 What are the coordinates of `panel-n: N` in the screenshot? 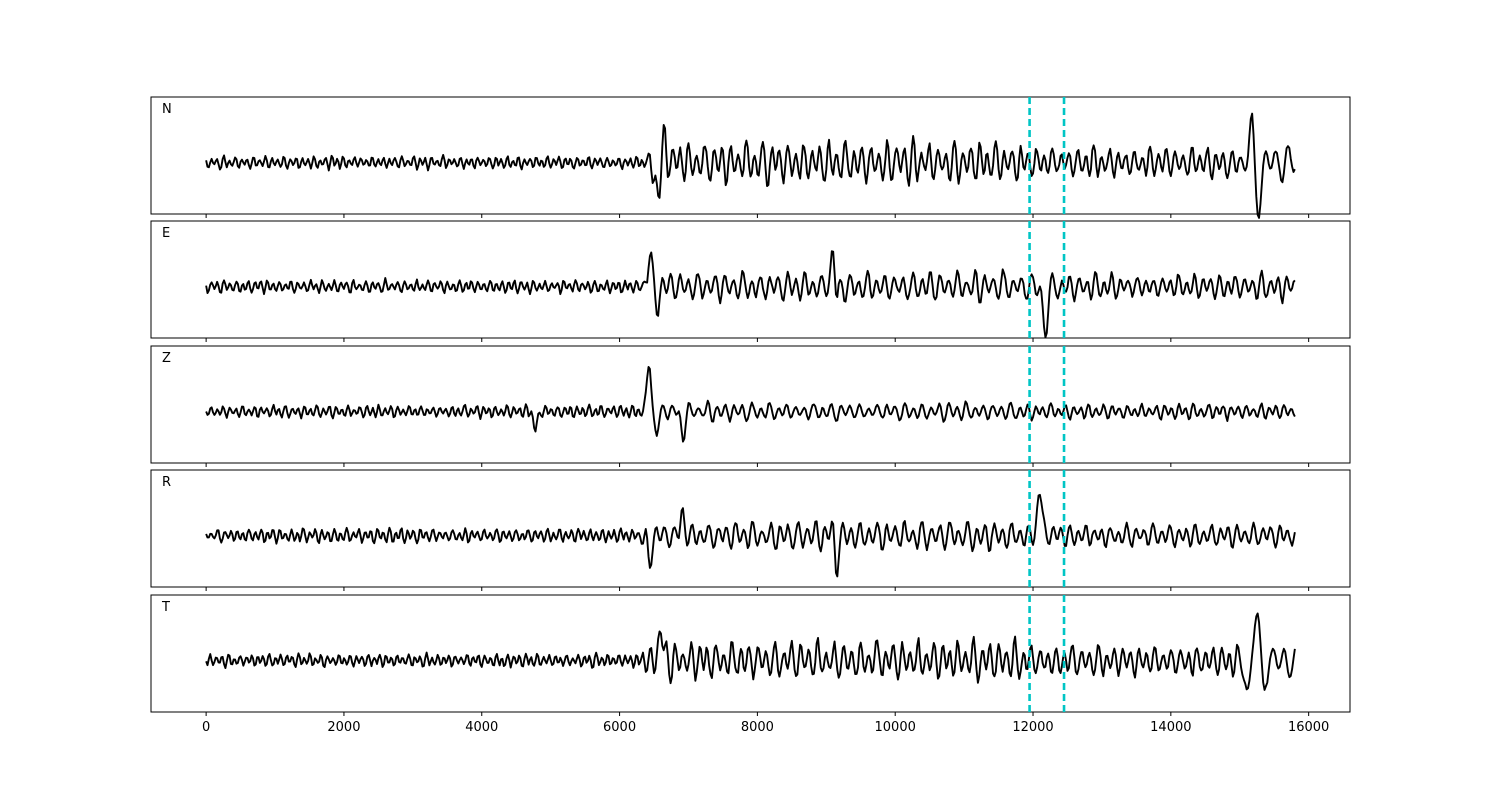 It's located at (750, 157).